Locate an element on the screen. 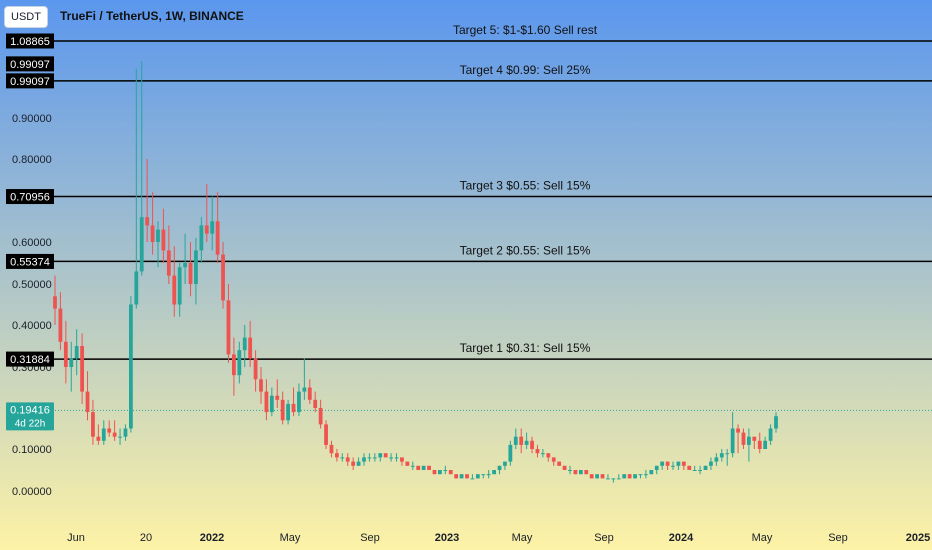 The width and height of the screenshot is (932, 550). x-tick-label: 2025 is located at coordinates (918, 538).